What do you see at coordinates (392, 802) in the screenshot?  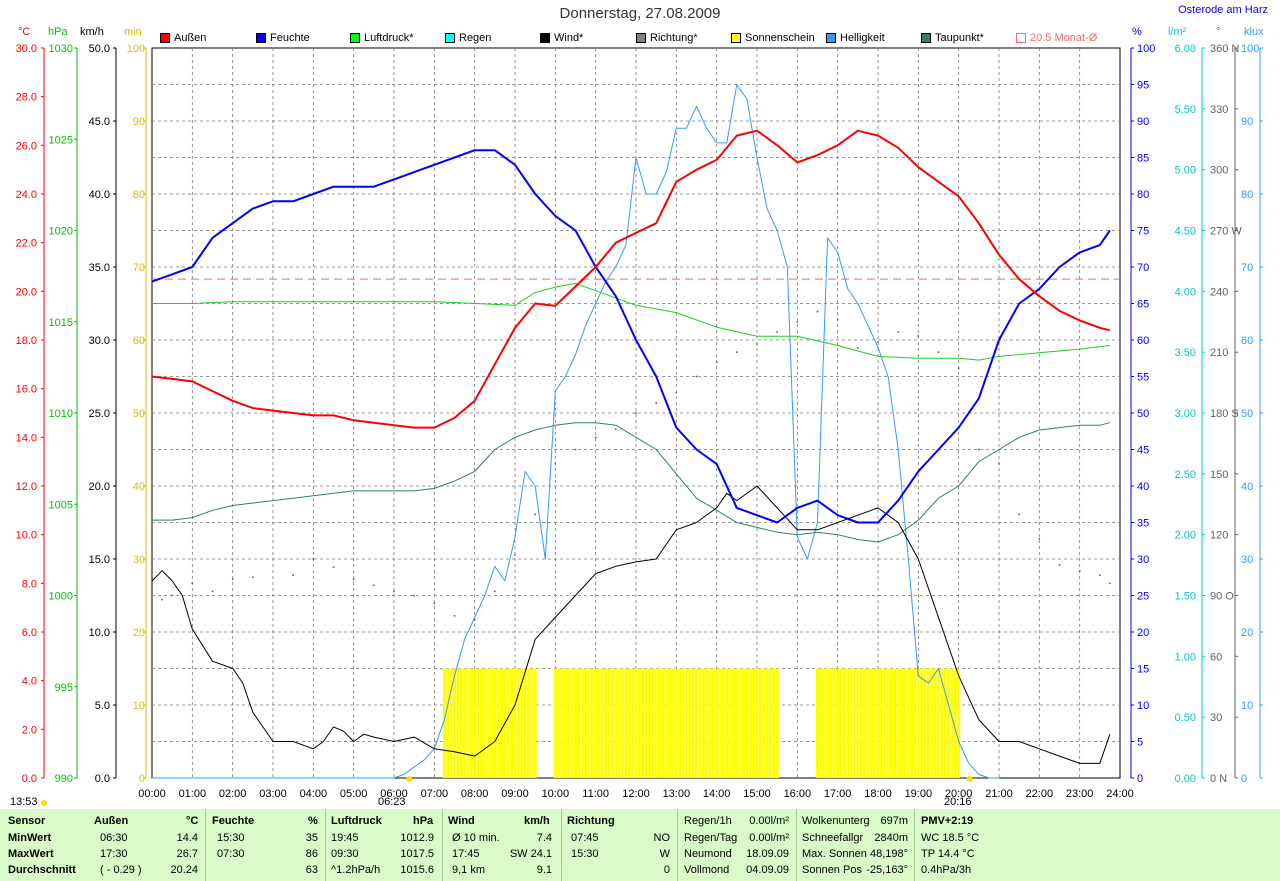 I see `sunrise-label: 06:23` at bounding box center [392, 802].